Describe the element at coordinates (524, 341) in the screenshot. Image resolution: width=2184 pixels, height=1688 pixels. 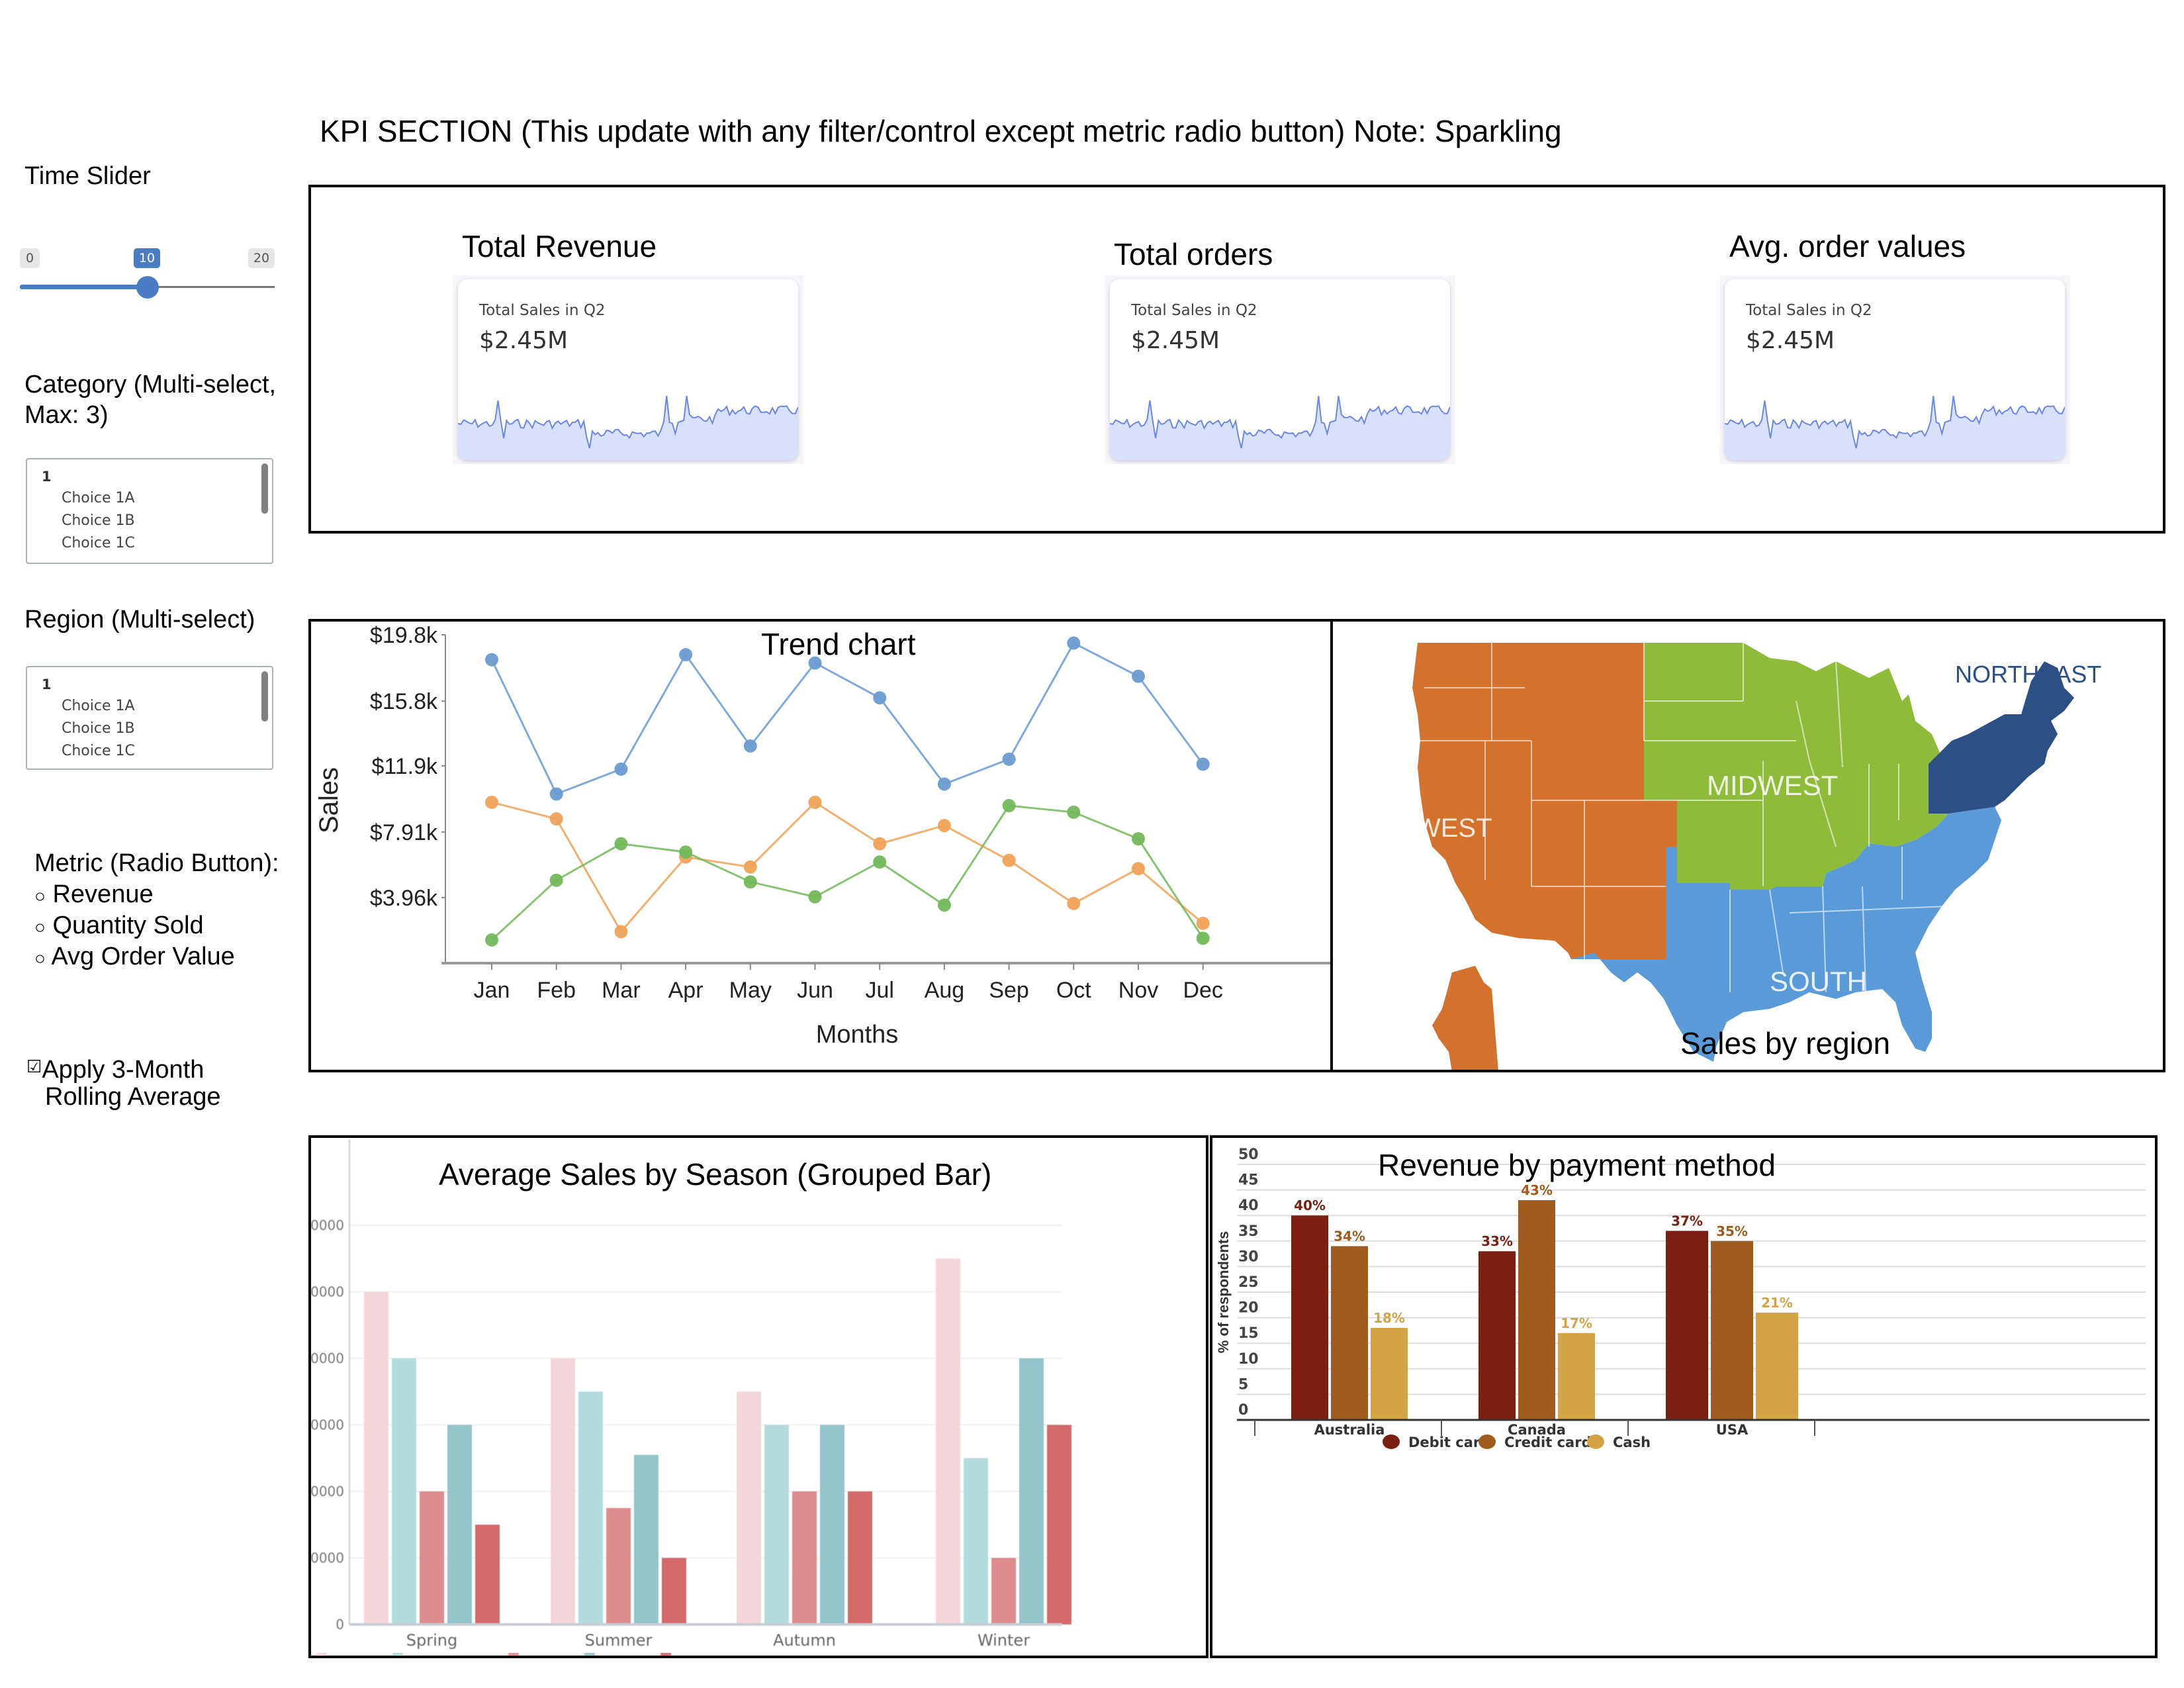
I see `kpi-value: $2.45M` at that location.